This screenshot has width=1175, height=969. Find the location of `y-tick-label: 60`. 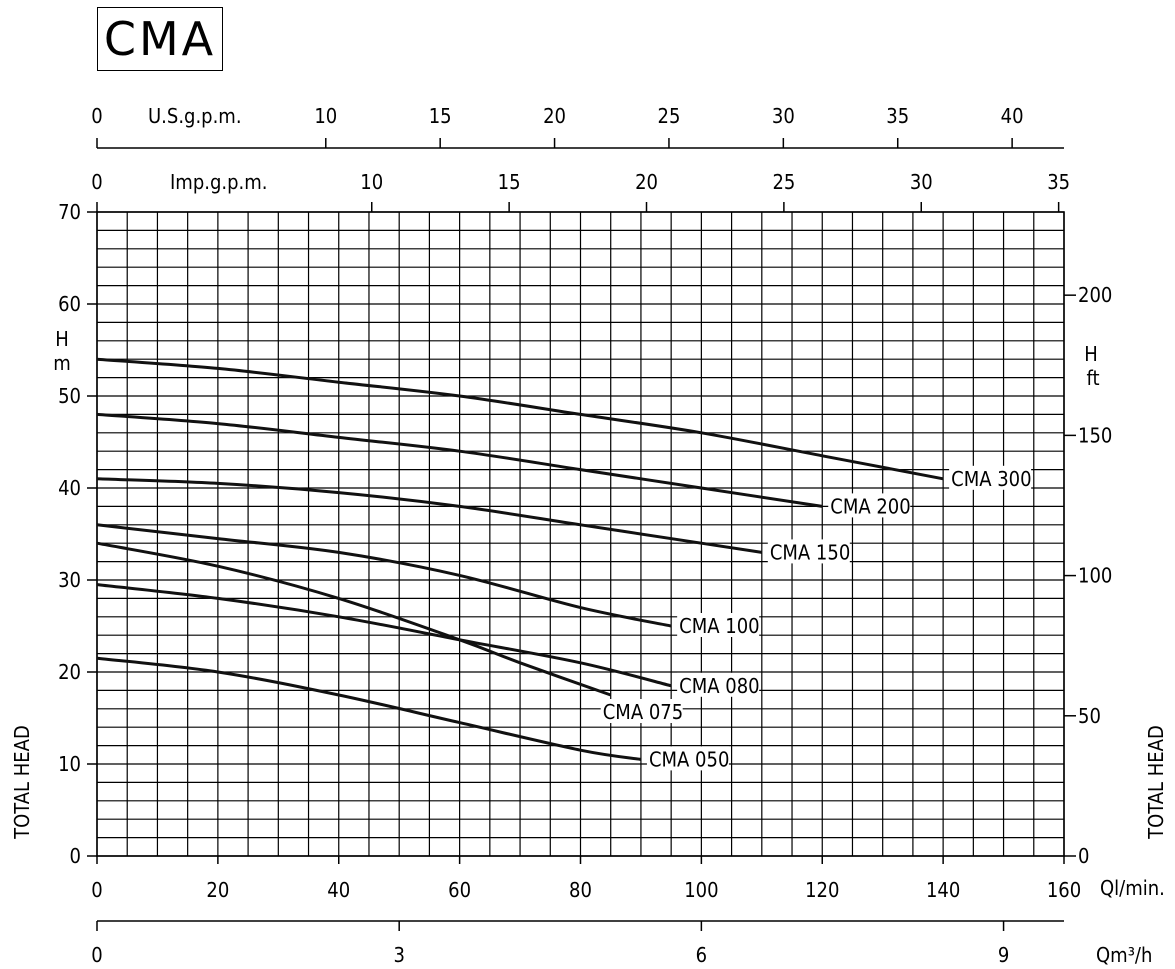

y-tick-label: 60 is located at coordinates (69, 304).